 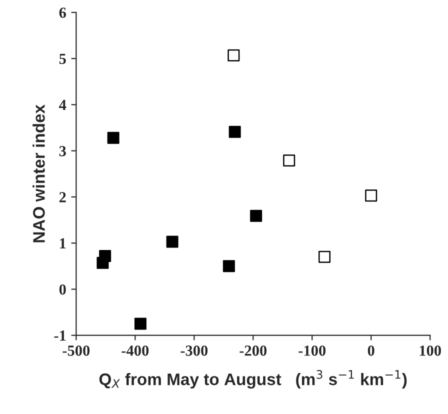 I want to click on x-tick-label: -100, so click(x=312, y=351).